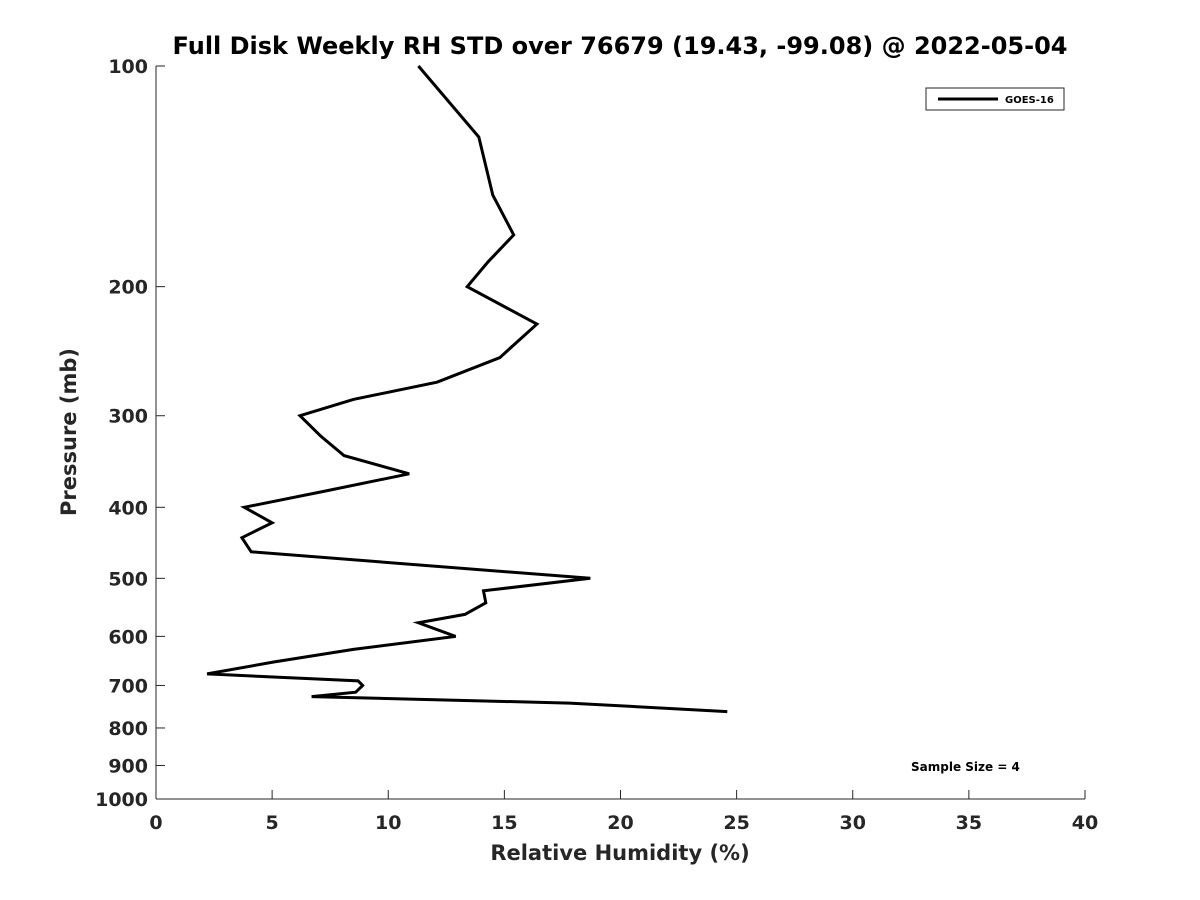 The height and width of the screenshot is (900, 1200). I want to click on y-tick-label: 300, so click(128, 417).